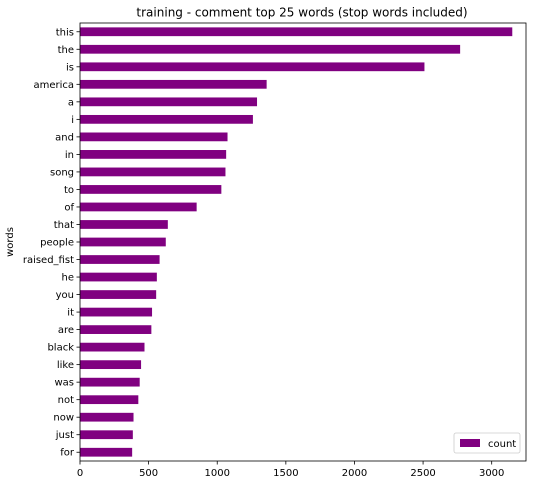  I want to click on bar-you, so click(118, 294).